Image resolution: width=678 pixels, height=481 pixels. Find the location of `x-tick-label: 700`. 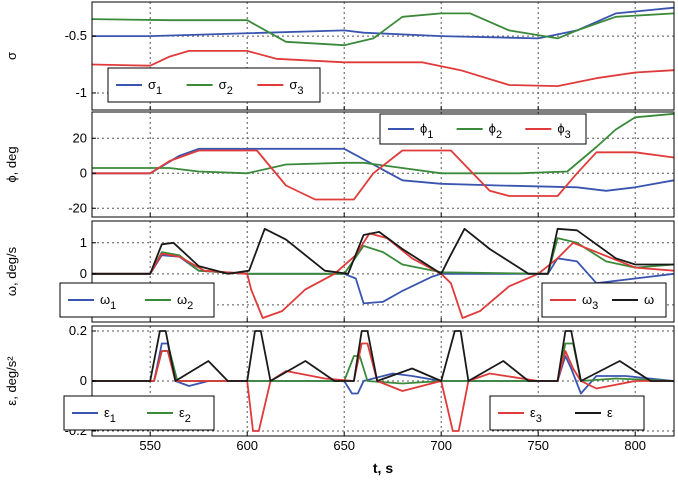

x-tick-label: 700 is located at coordinates (441, 445).